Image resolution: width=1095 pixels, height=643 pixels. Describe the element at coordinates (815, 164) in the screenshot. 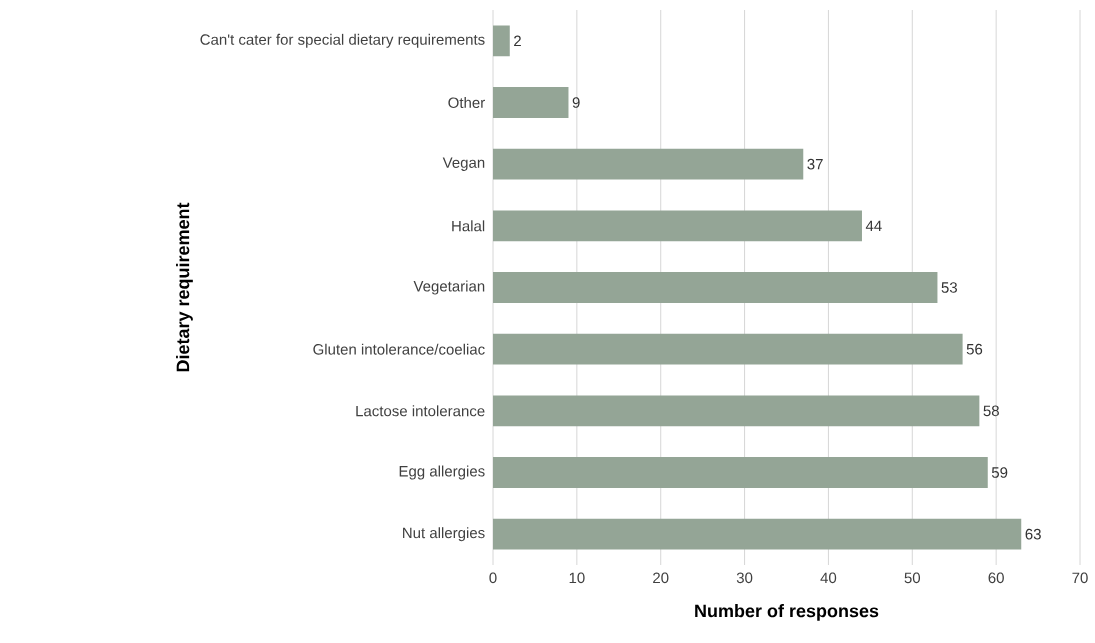

I see `data-label: 37` at that location.